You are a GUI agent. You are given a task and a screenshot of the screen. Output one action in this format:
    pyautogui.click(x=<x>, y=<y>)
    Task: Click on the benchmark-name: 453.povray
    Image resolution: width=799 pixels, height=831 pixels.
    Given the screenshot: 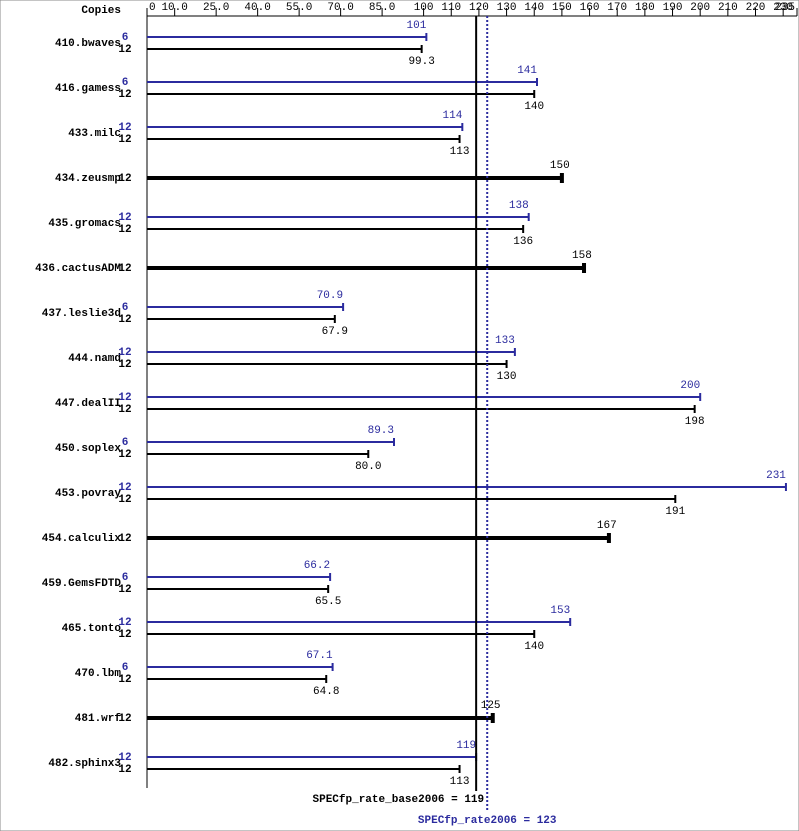 What is the action you would take?
    pyautogui.click(x=88, y=494)
    